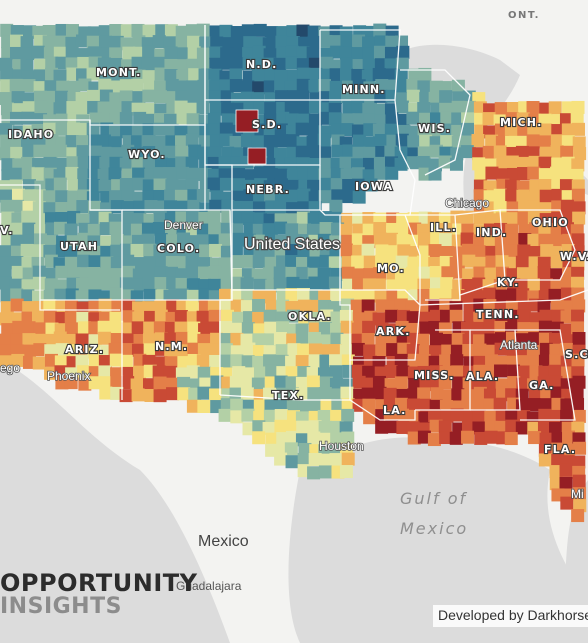  I want to click on city-phoenix: Phoenix, so click(68, 376).